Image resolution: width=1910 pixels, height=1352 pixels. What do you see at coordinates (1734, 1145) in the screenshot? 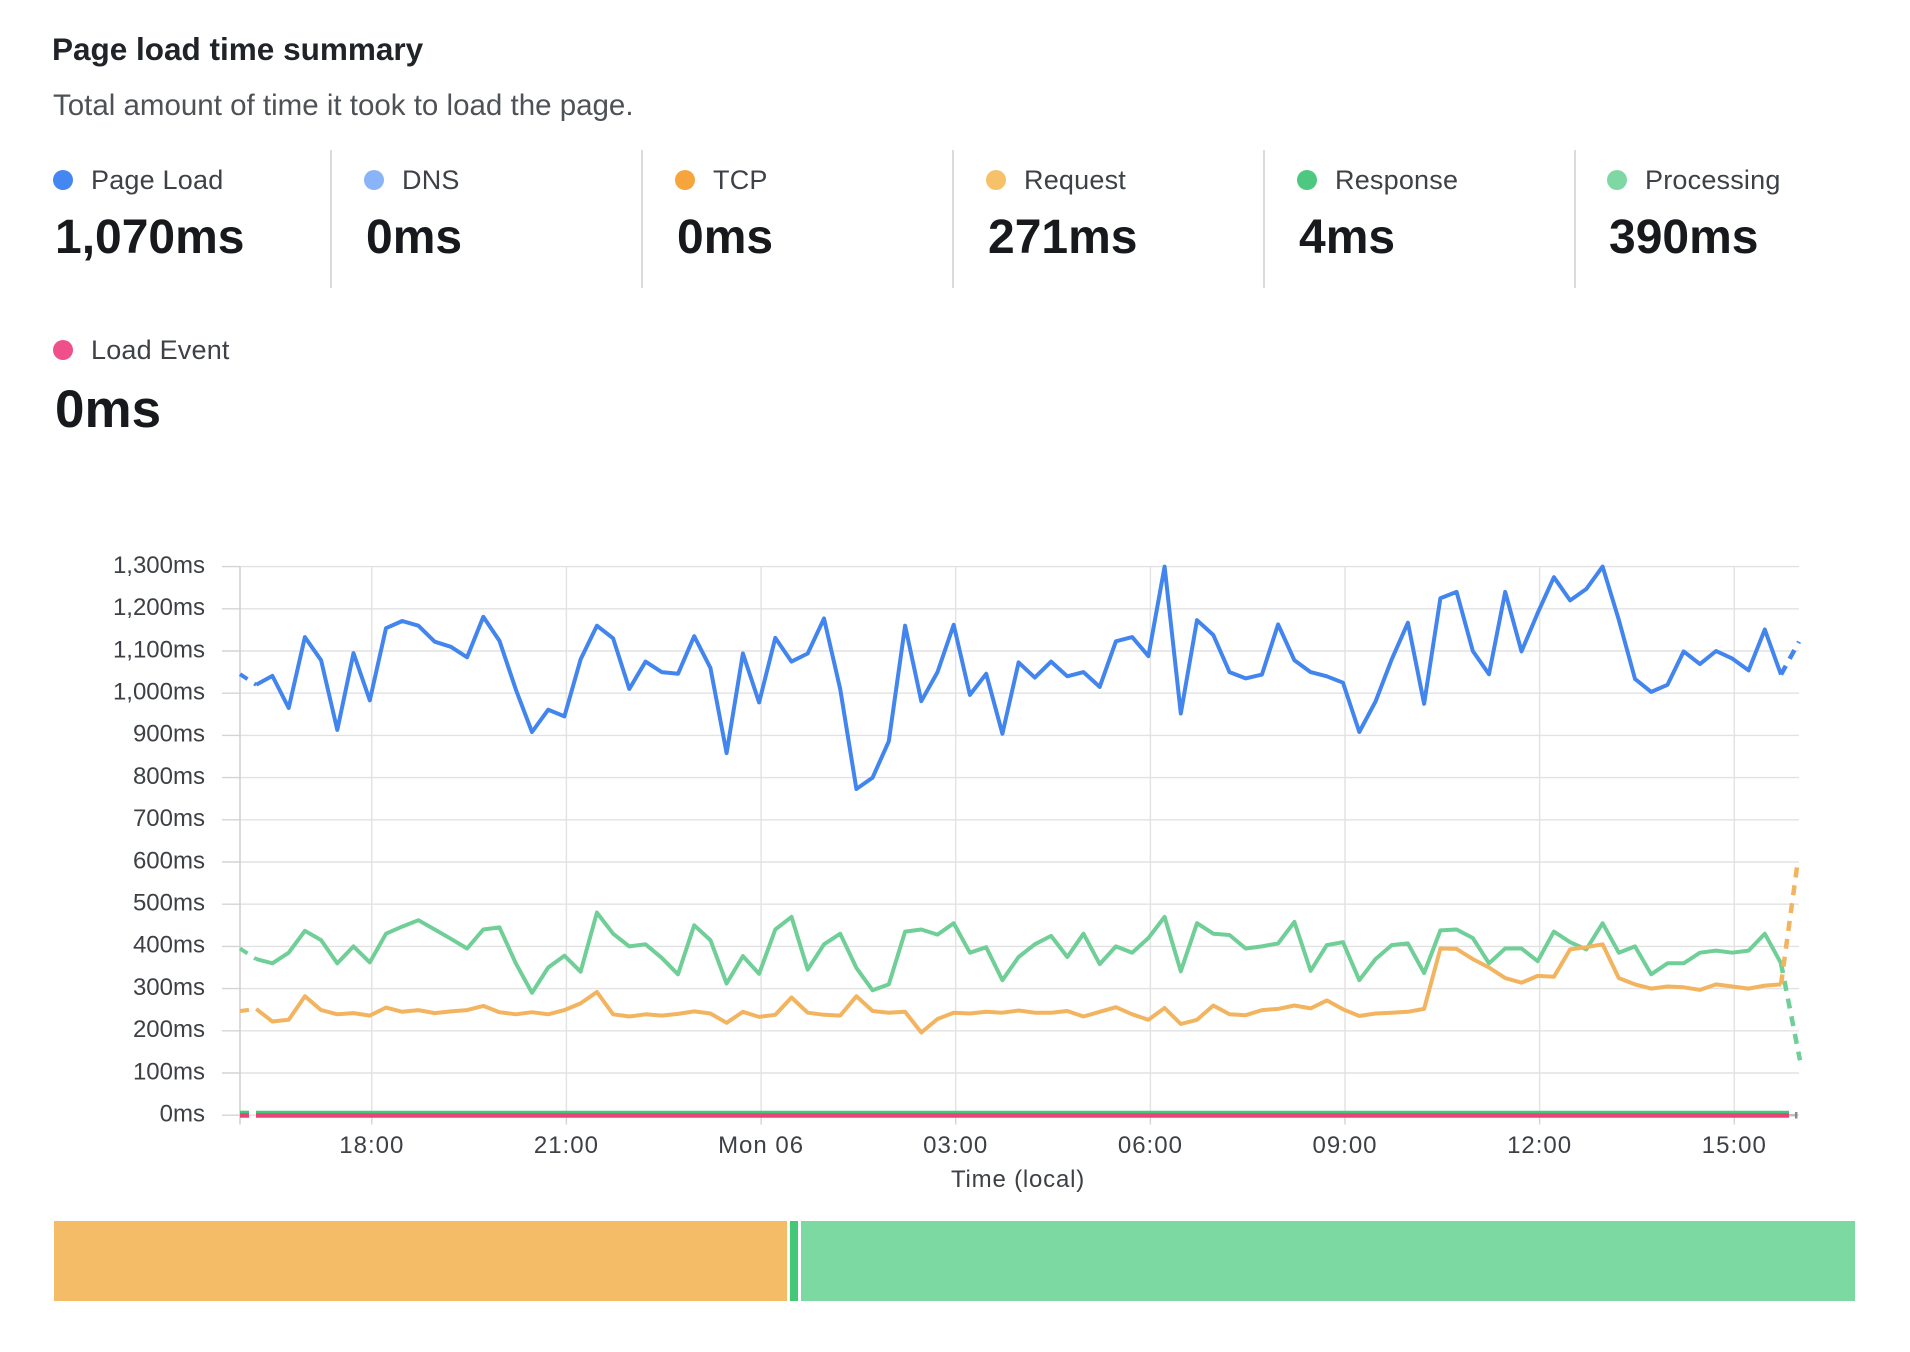
I see `svg-text: 15:00` at bounding box center [1734, 1145].